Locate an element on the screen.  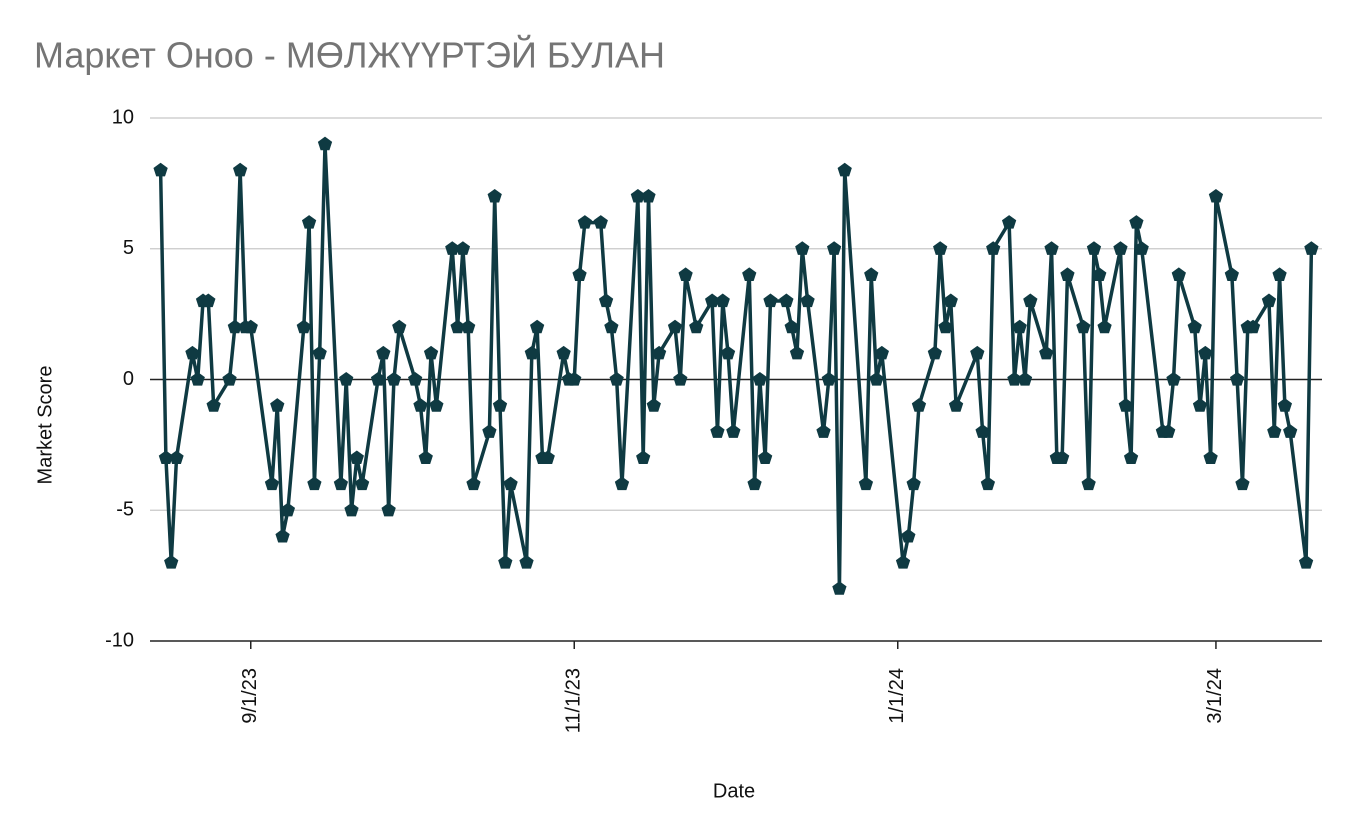
x-axis-label: Date is located at coordinates (734, 791).